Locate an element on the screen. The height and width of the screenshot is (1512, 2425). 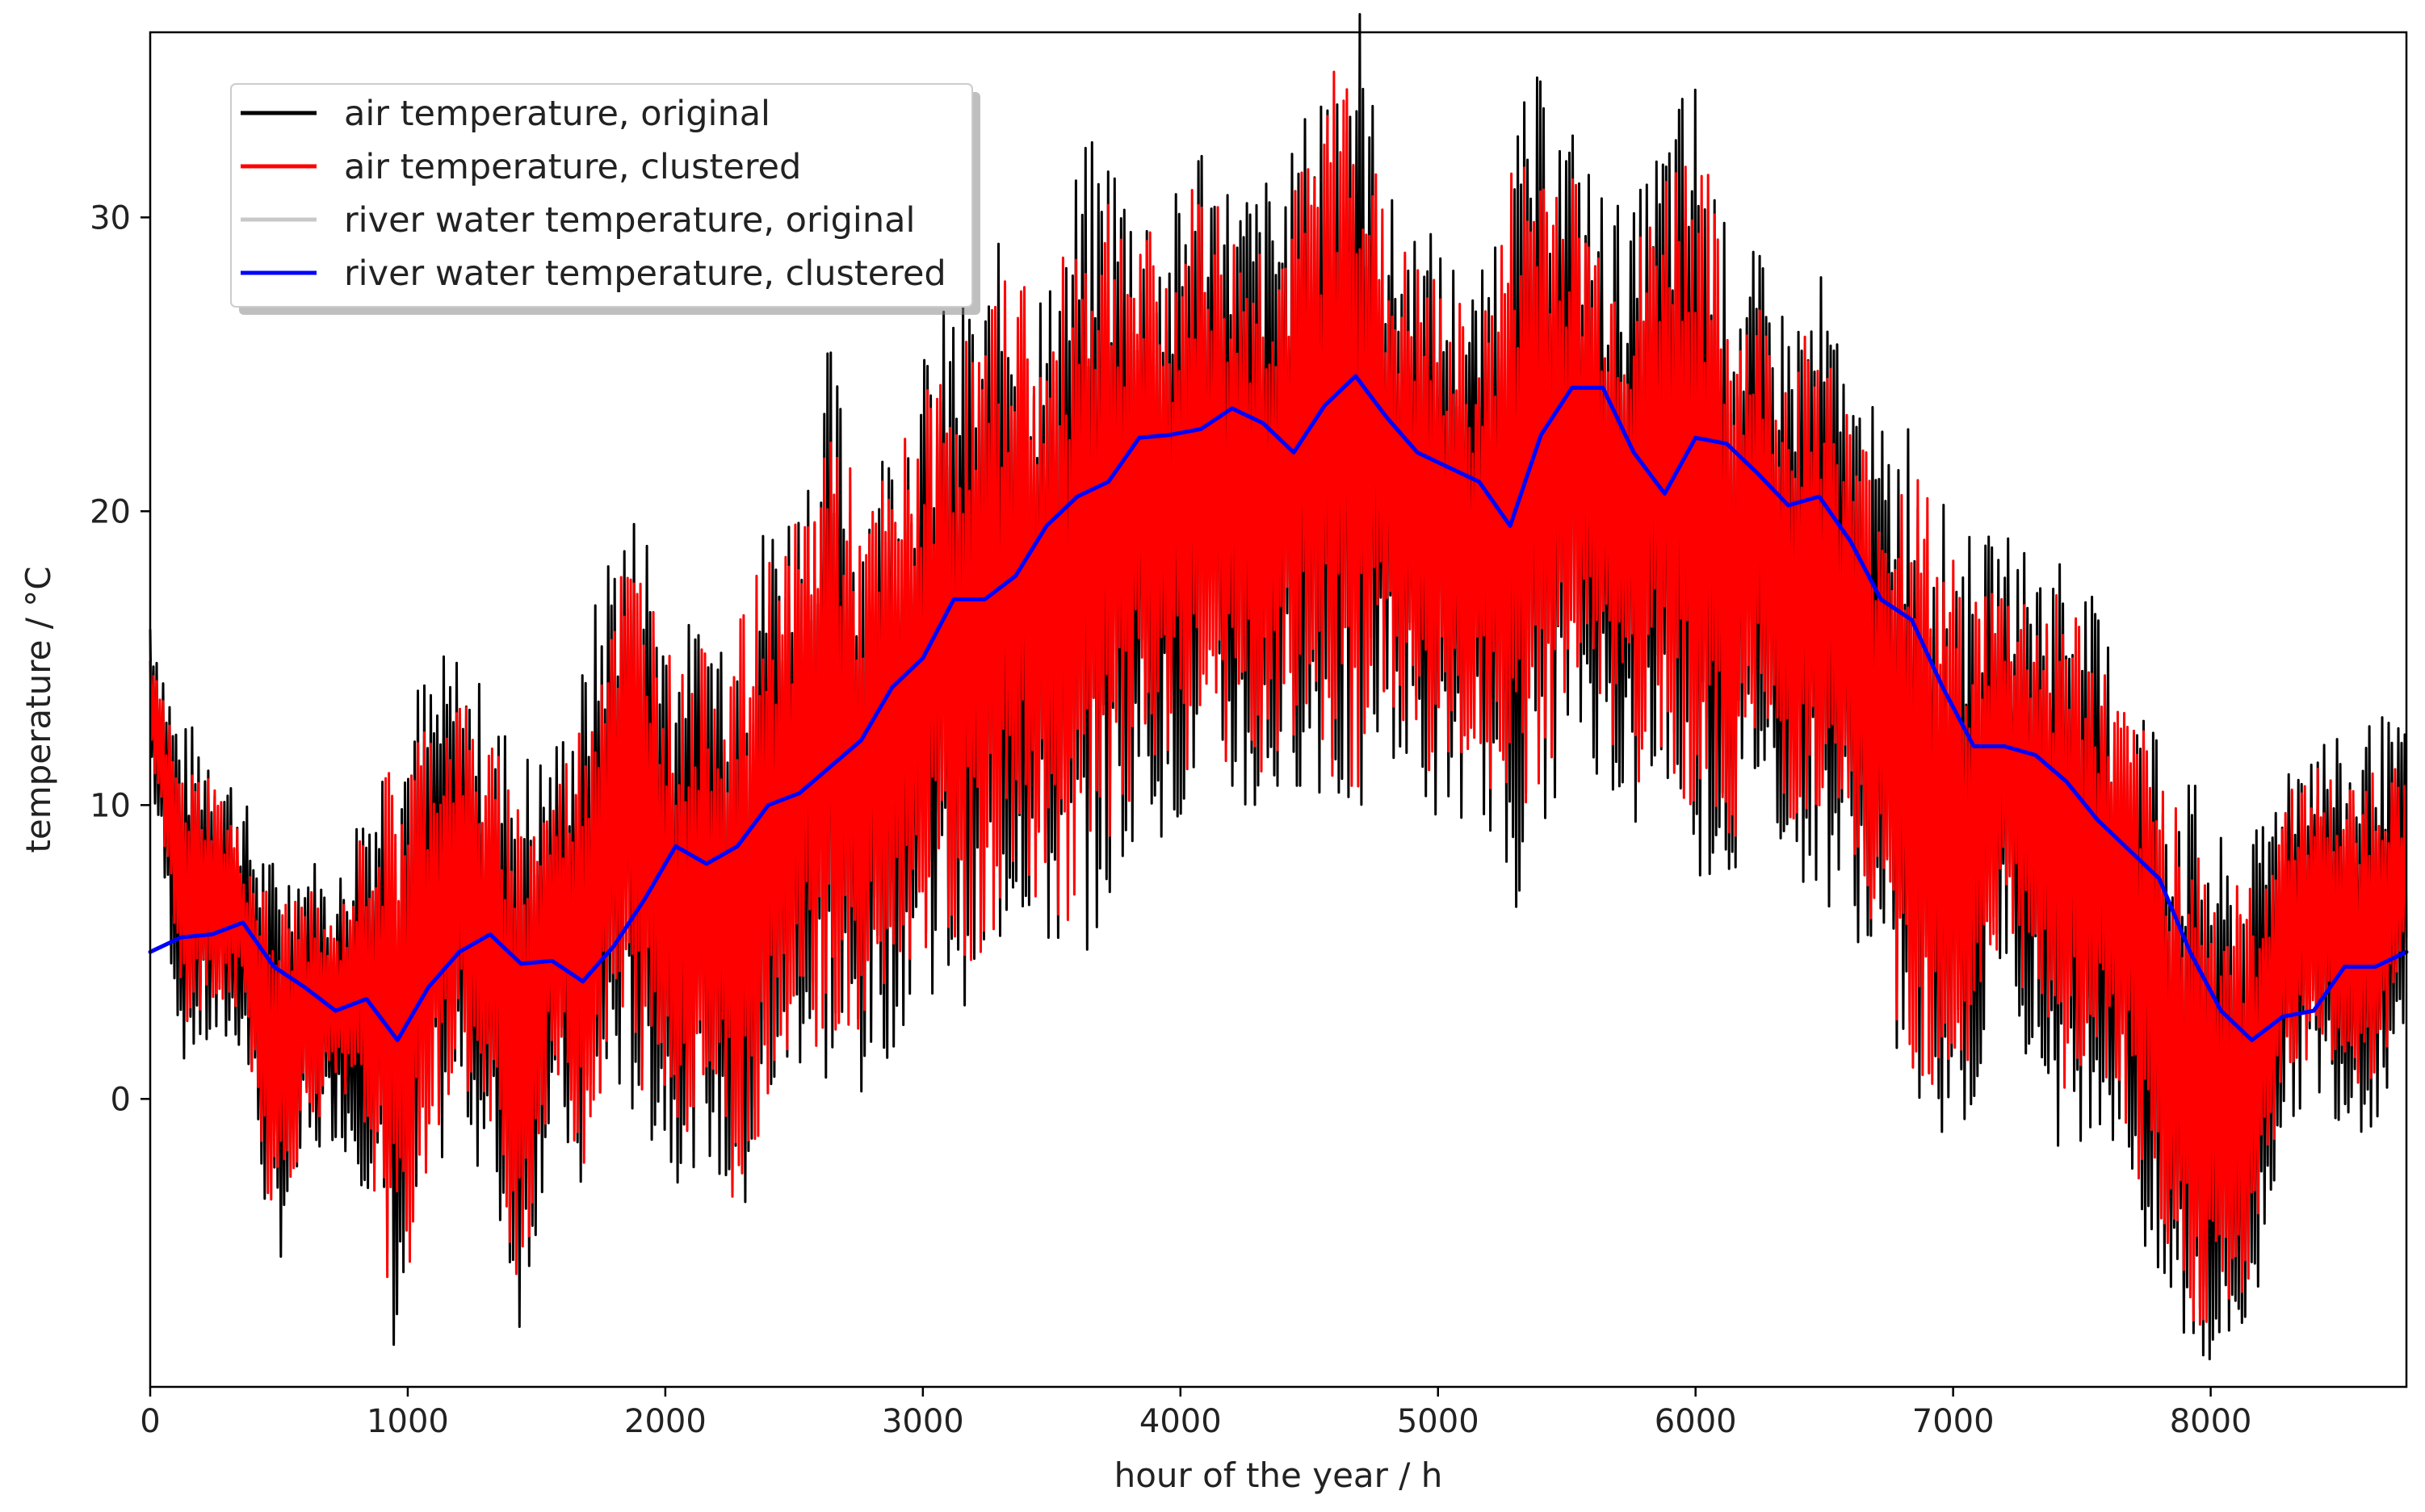
x-tick-label: 3000 is located at coordinates (923, 1421).